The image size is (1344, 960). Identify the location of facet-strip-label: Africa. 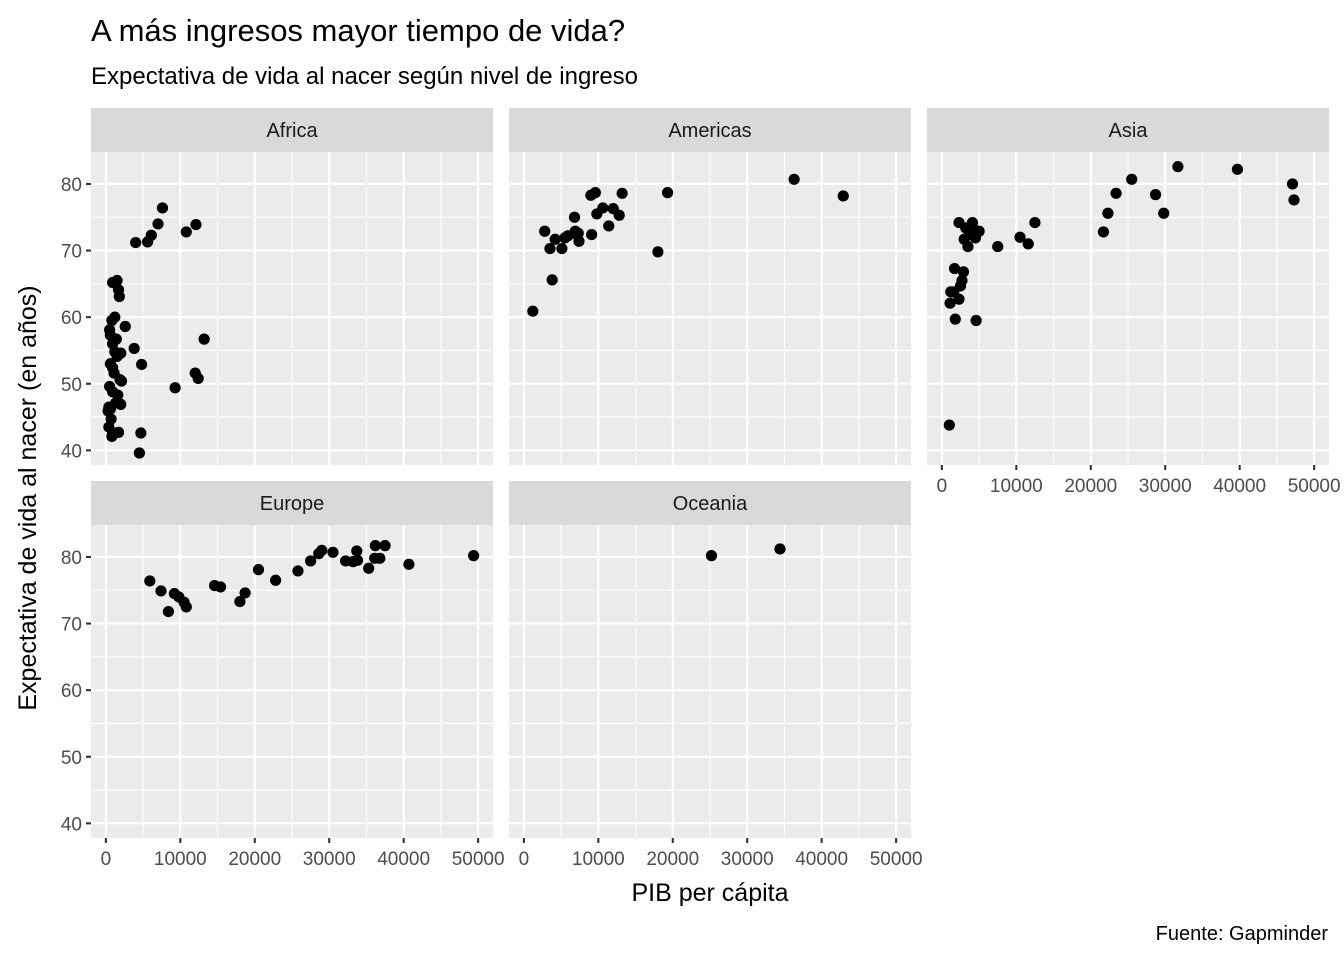
(292, 131).